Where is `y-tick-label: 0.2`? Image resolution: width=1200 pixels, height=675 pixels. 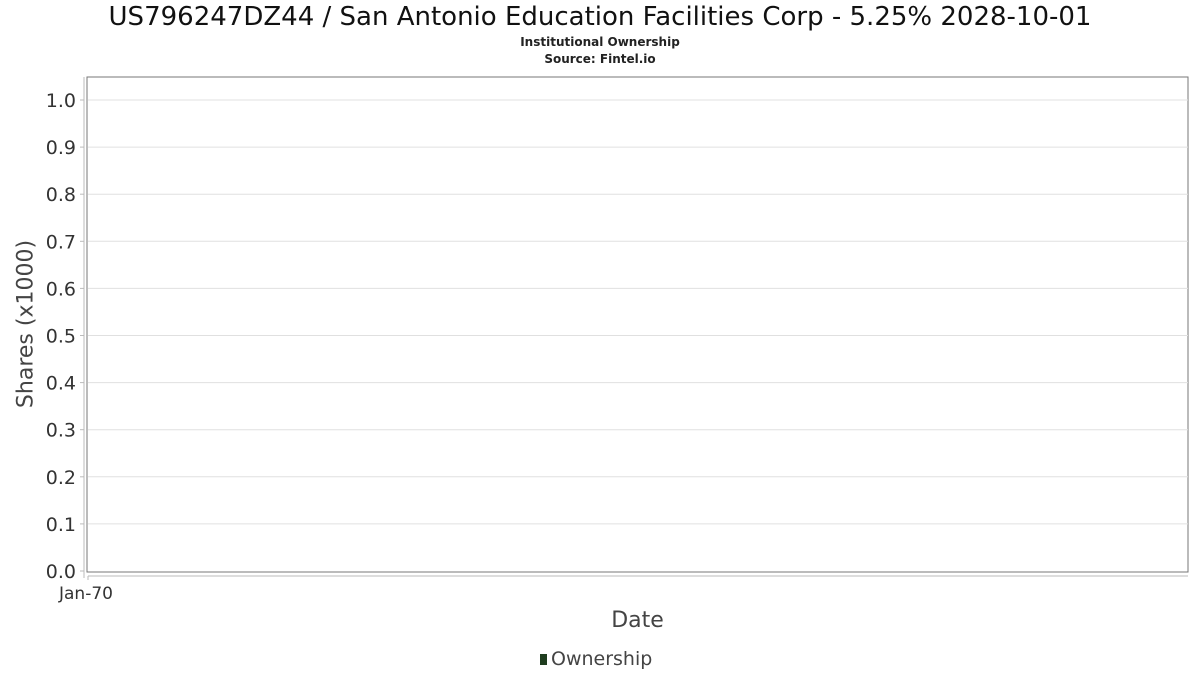
y-tick-label: 0.2 is located at coordinates (61, 478).